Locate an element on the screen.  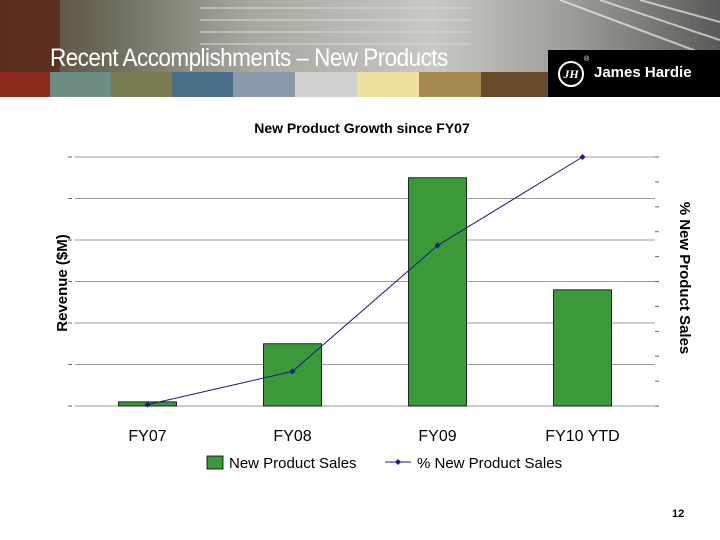
page-number: 12 is located at coordinates (678, 514).